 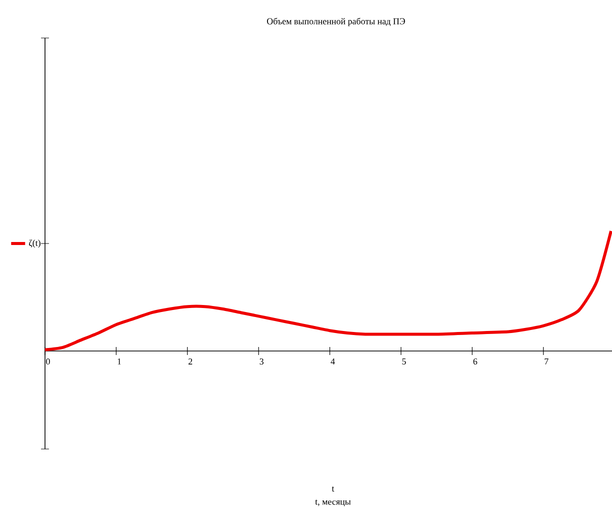 I want to click on x-tick-label: 1, so click(x=119, y=361).